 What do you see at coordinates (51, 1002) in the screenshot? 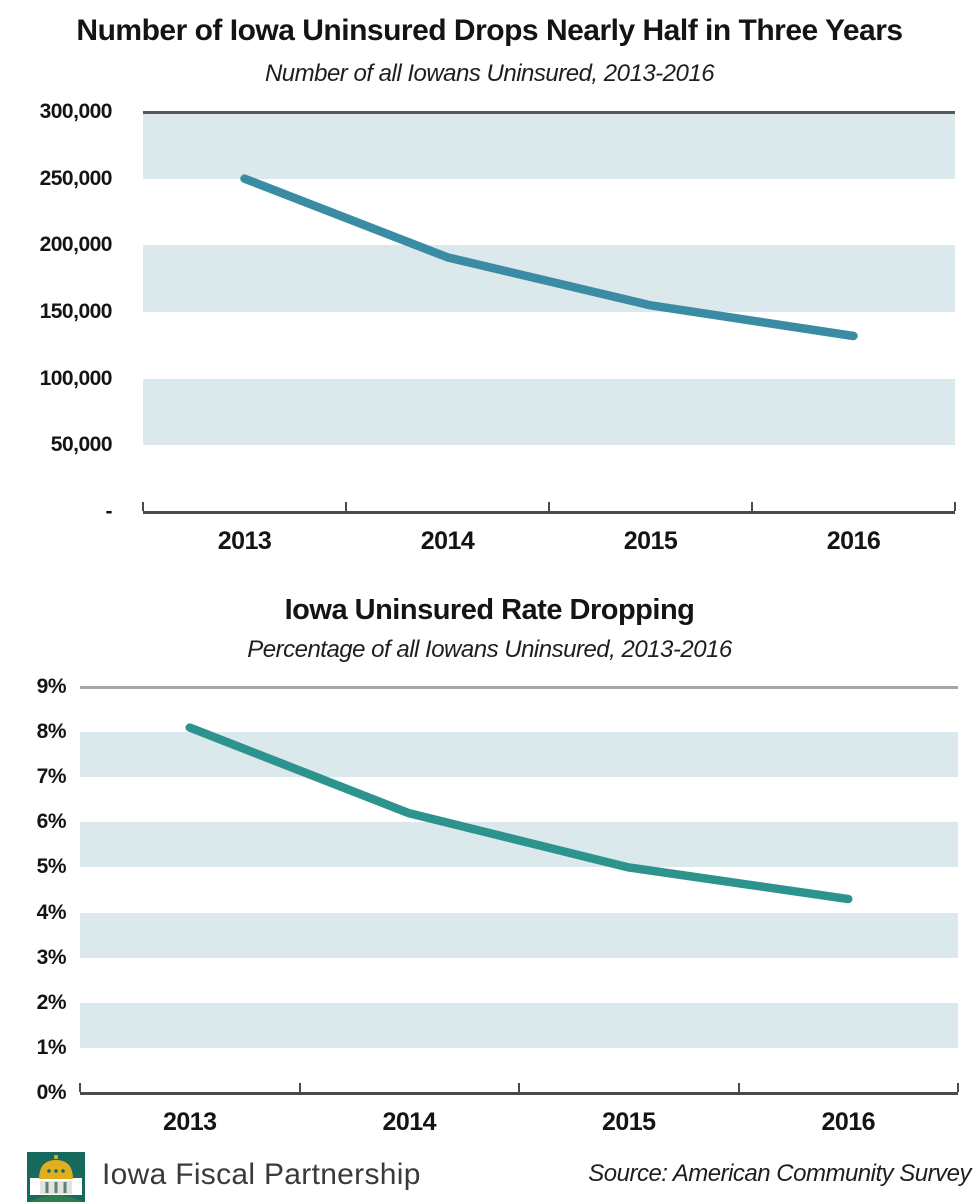
I see `y-axis-label: 2%` at bounding box center [51, 1002].